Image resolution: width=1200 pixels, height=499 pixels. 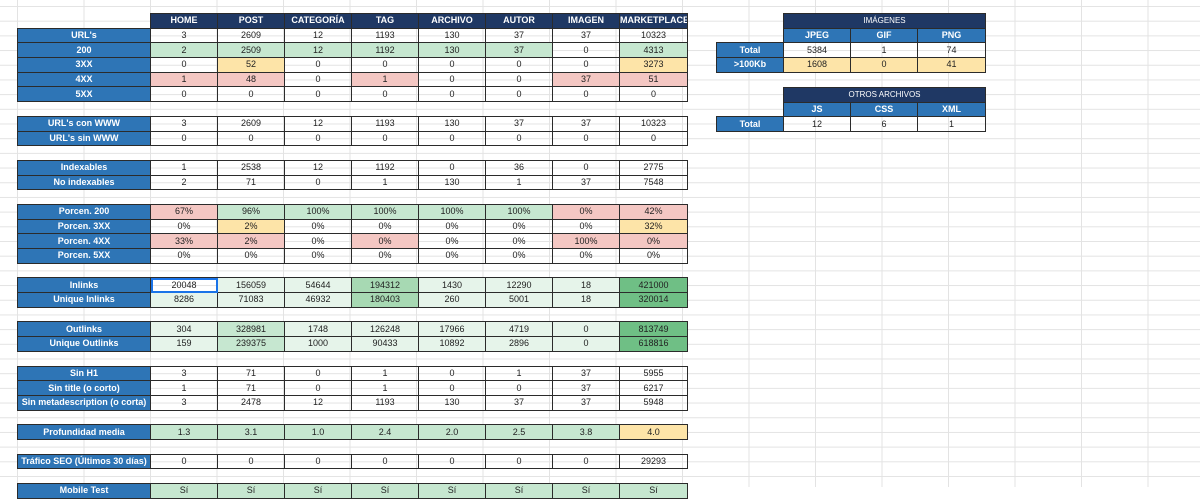 I want to click on data-cell: 71, so click(x=251, y=373).